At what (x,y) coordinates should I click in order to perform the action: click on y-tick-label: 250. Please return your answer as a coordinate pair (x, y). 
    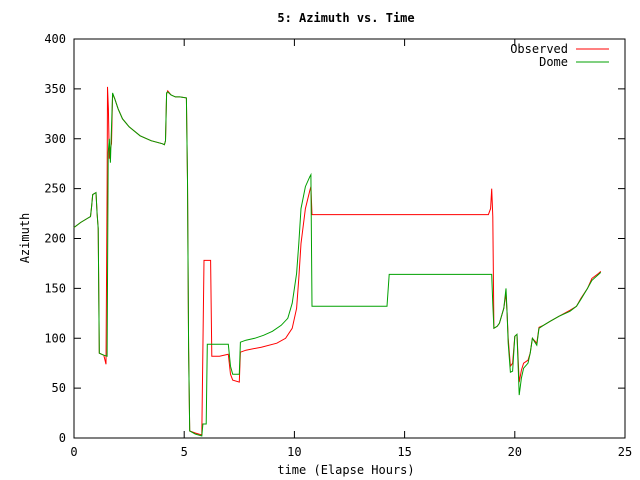
    Looking at the image, I should click on (55, 189).